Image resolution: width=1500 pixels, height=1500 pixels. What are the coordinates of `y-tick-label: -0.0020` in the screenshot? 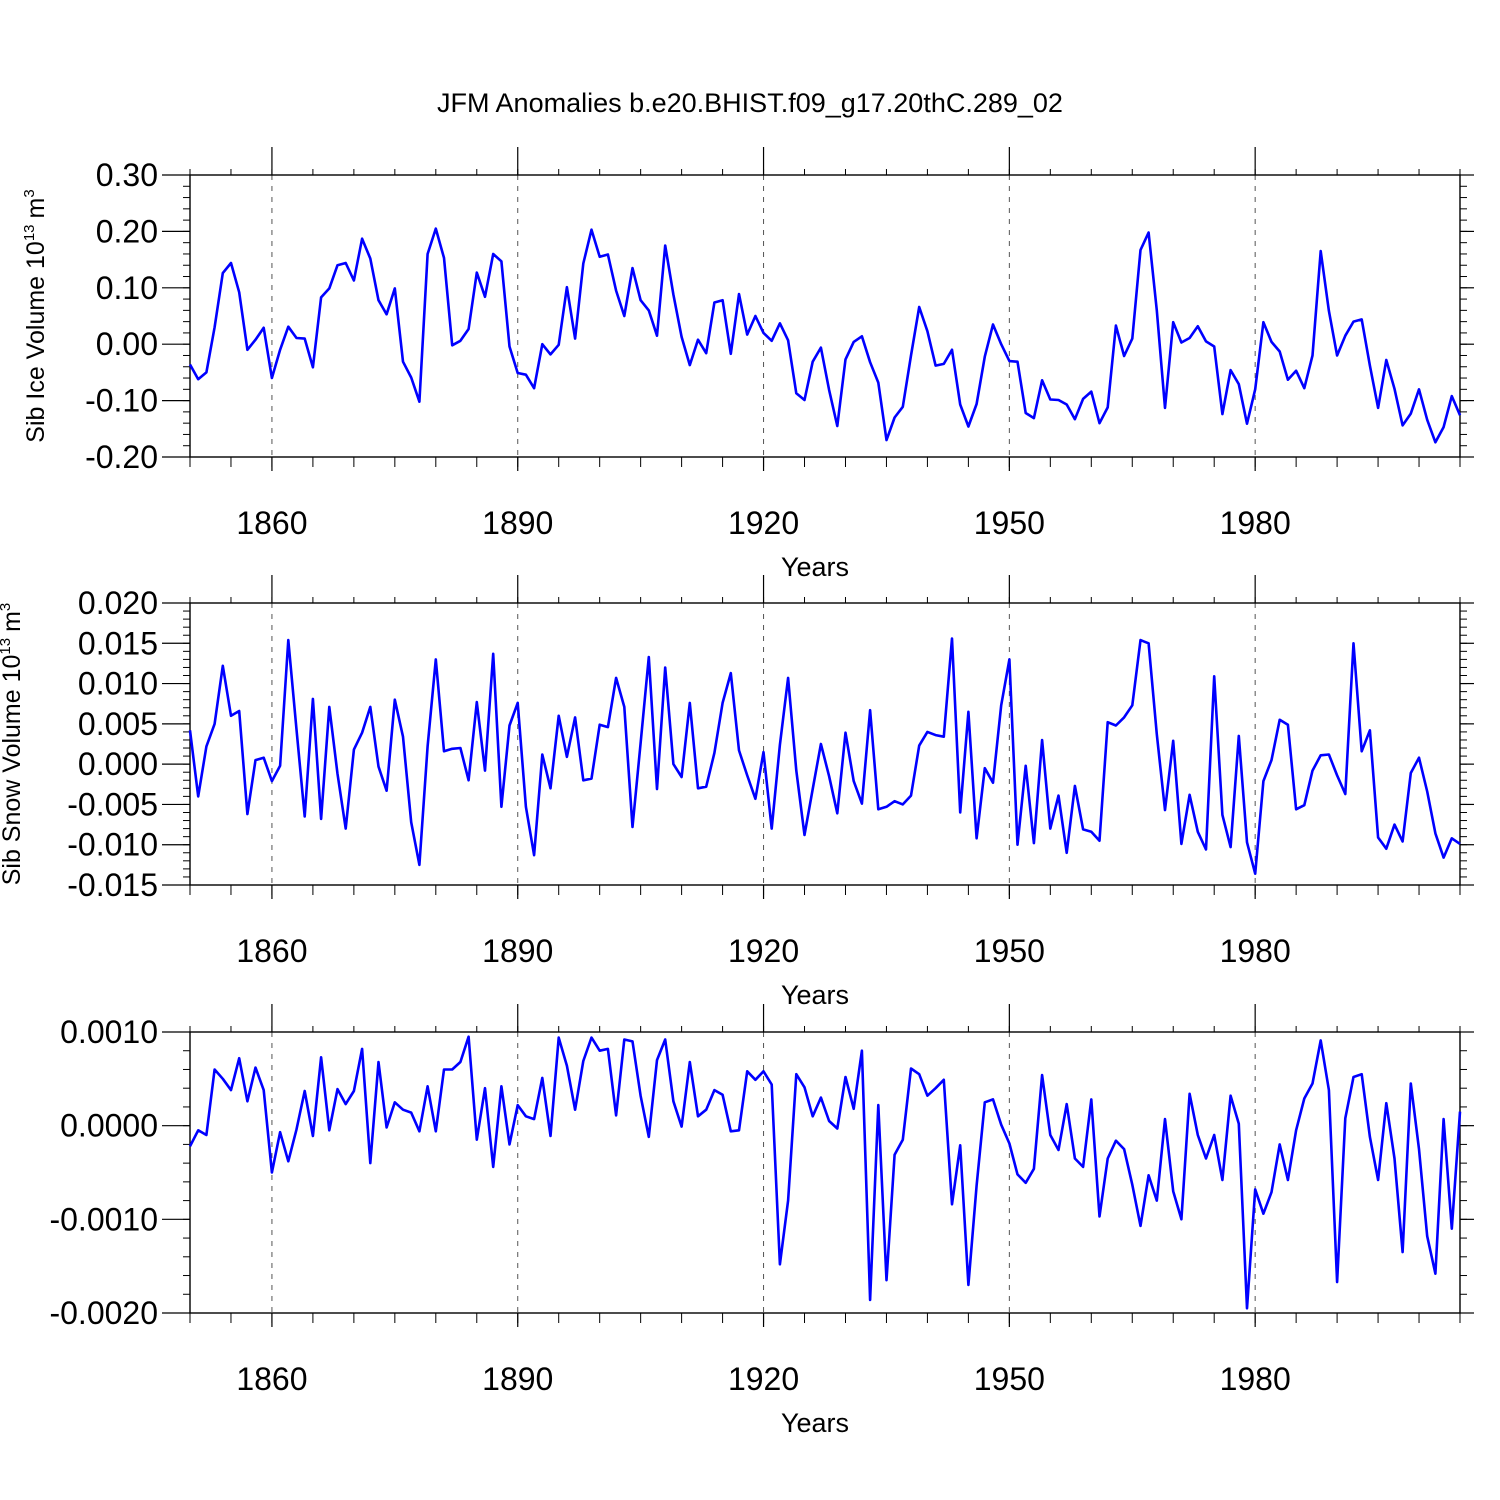 It's located at (103, 1313).